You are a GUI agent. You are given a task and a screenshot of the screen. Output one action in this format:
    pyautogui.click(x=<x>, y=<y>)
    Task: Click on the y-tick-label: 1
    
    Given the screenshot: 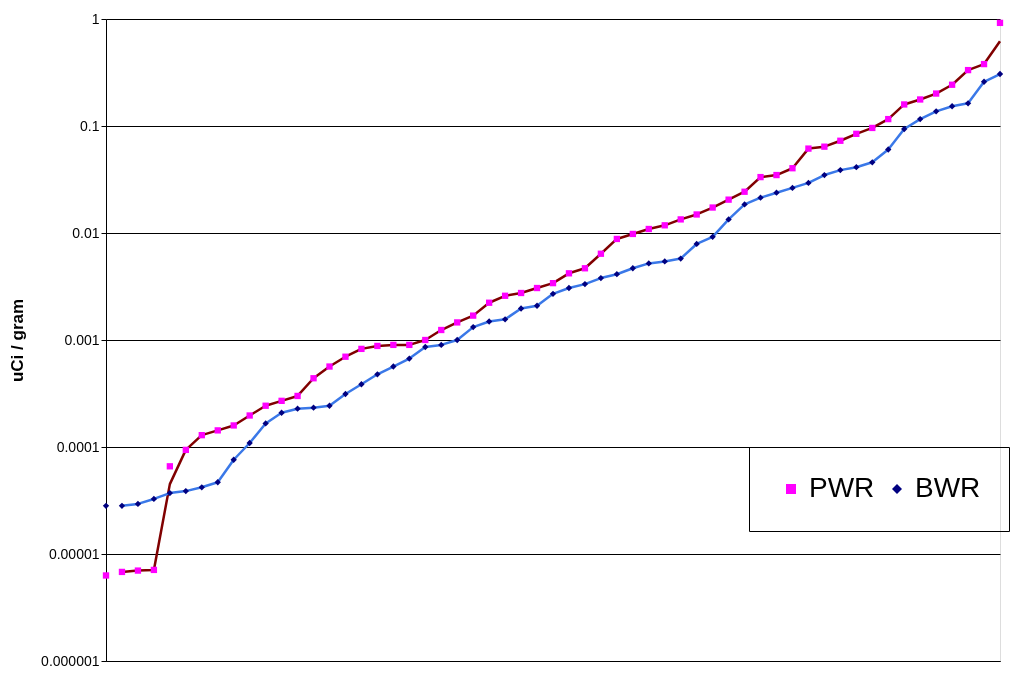 What is the action you would take?
    pyautogui.click(x=95, y=18)
    